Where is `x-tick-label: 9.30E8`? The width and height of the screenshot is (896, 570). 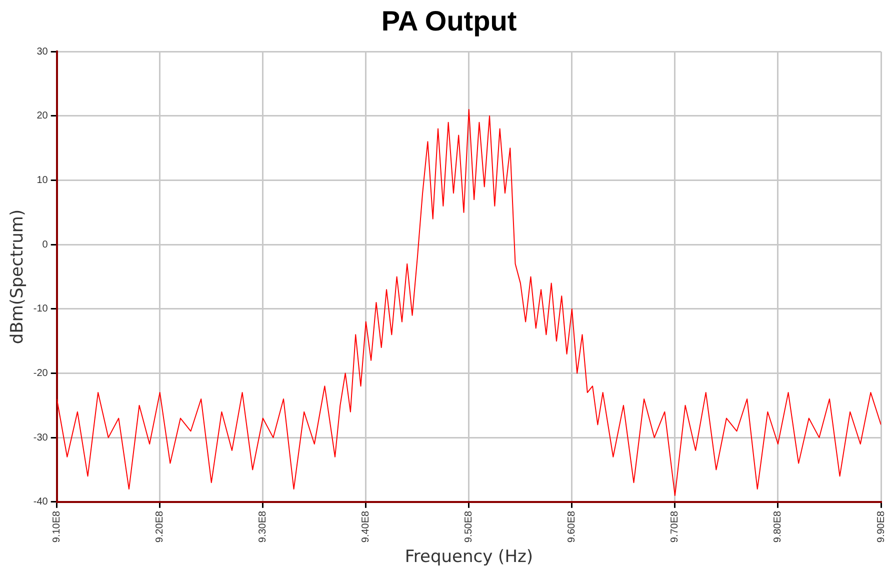 x-tick-label: 9.30E8 is located at coordinates (263, 526).